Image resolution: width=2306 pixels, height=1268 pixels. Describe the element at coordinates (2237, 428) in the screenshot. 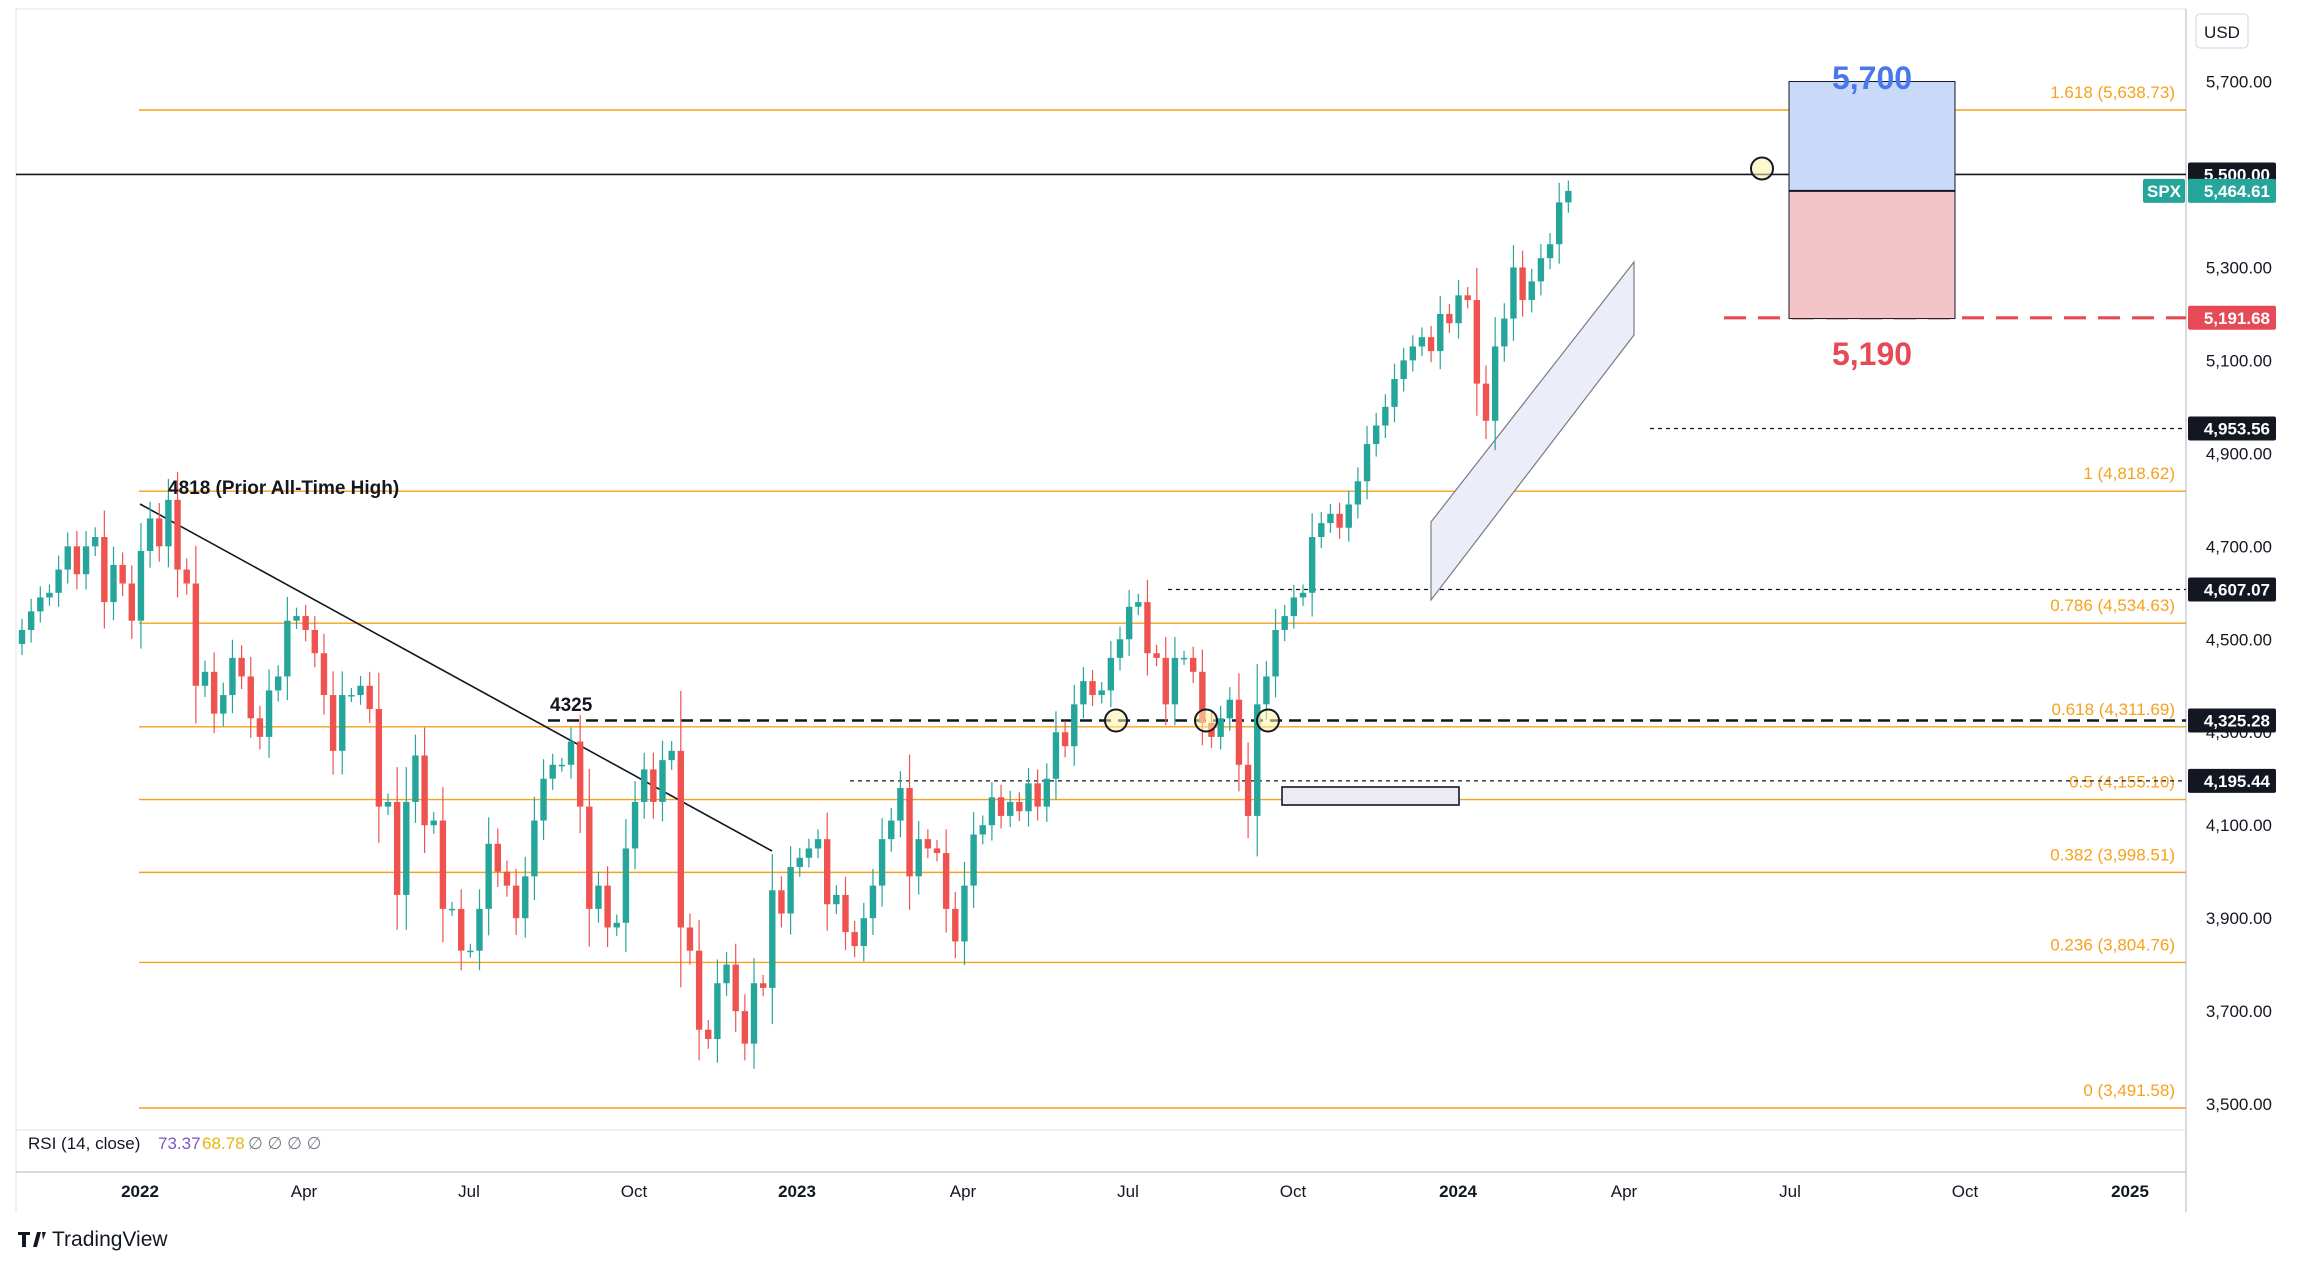

I see `price-tag-label: 4,953.56` at that location.